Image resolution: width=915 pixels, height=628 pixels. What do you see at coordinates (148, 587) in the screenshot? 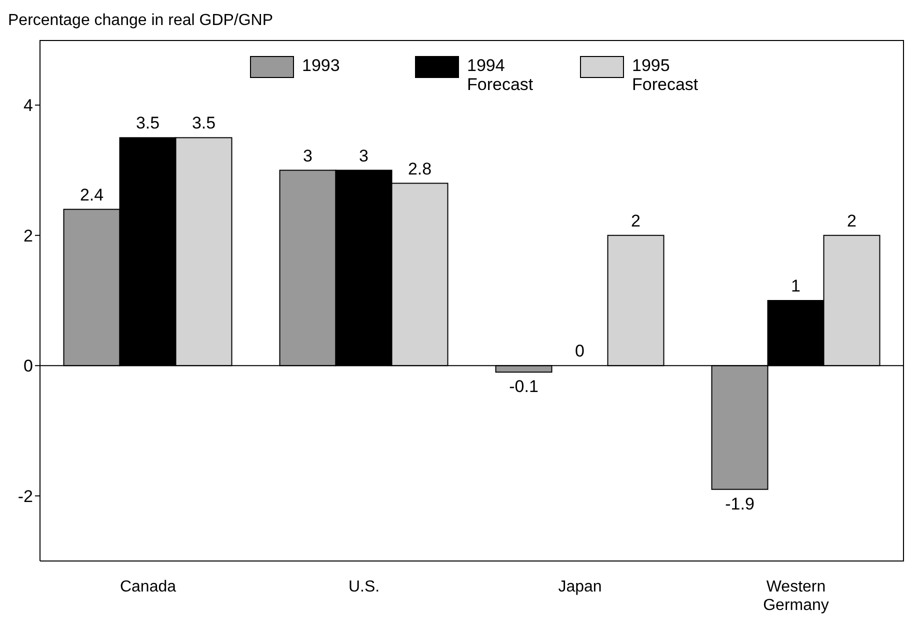
I see `x-tick-label: Canada` at bounding box center [148, 587].